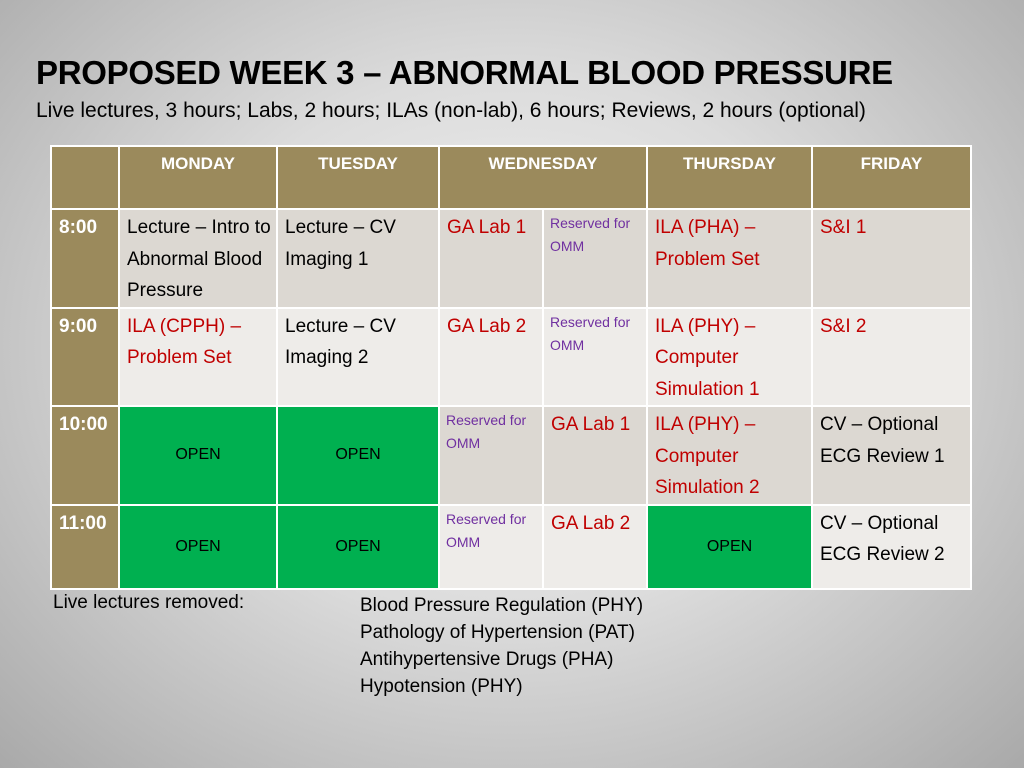 The image size is (1024, 768). Describe the element at coordinates (595, 546) in the screenshot. I see `wednesday-b-cell: GA Lab 2` at that location.